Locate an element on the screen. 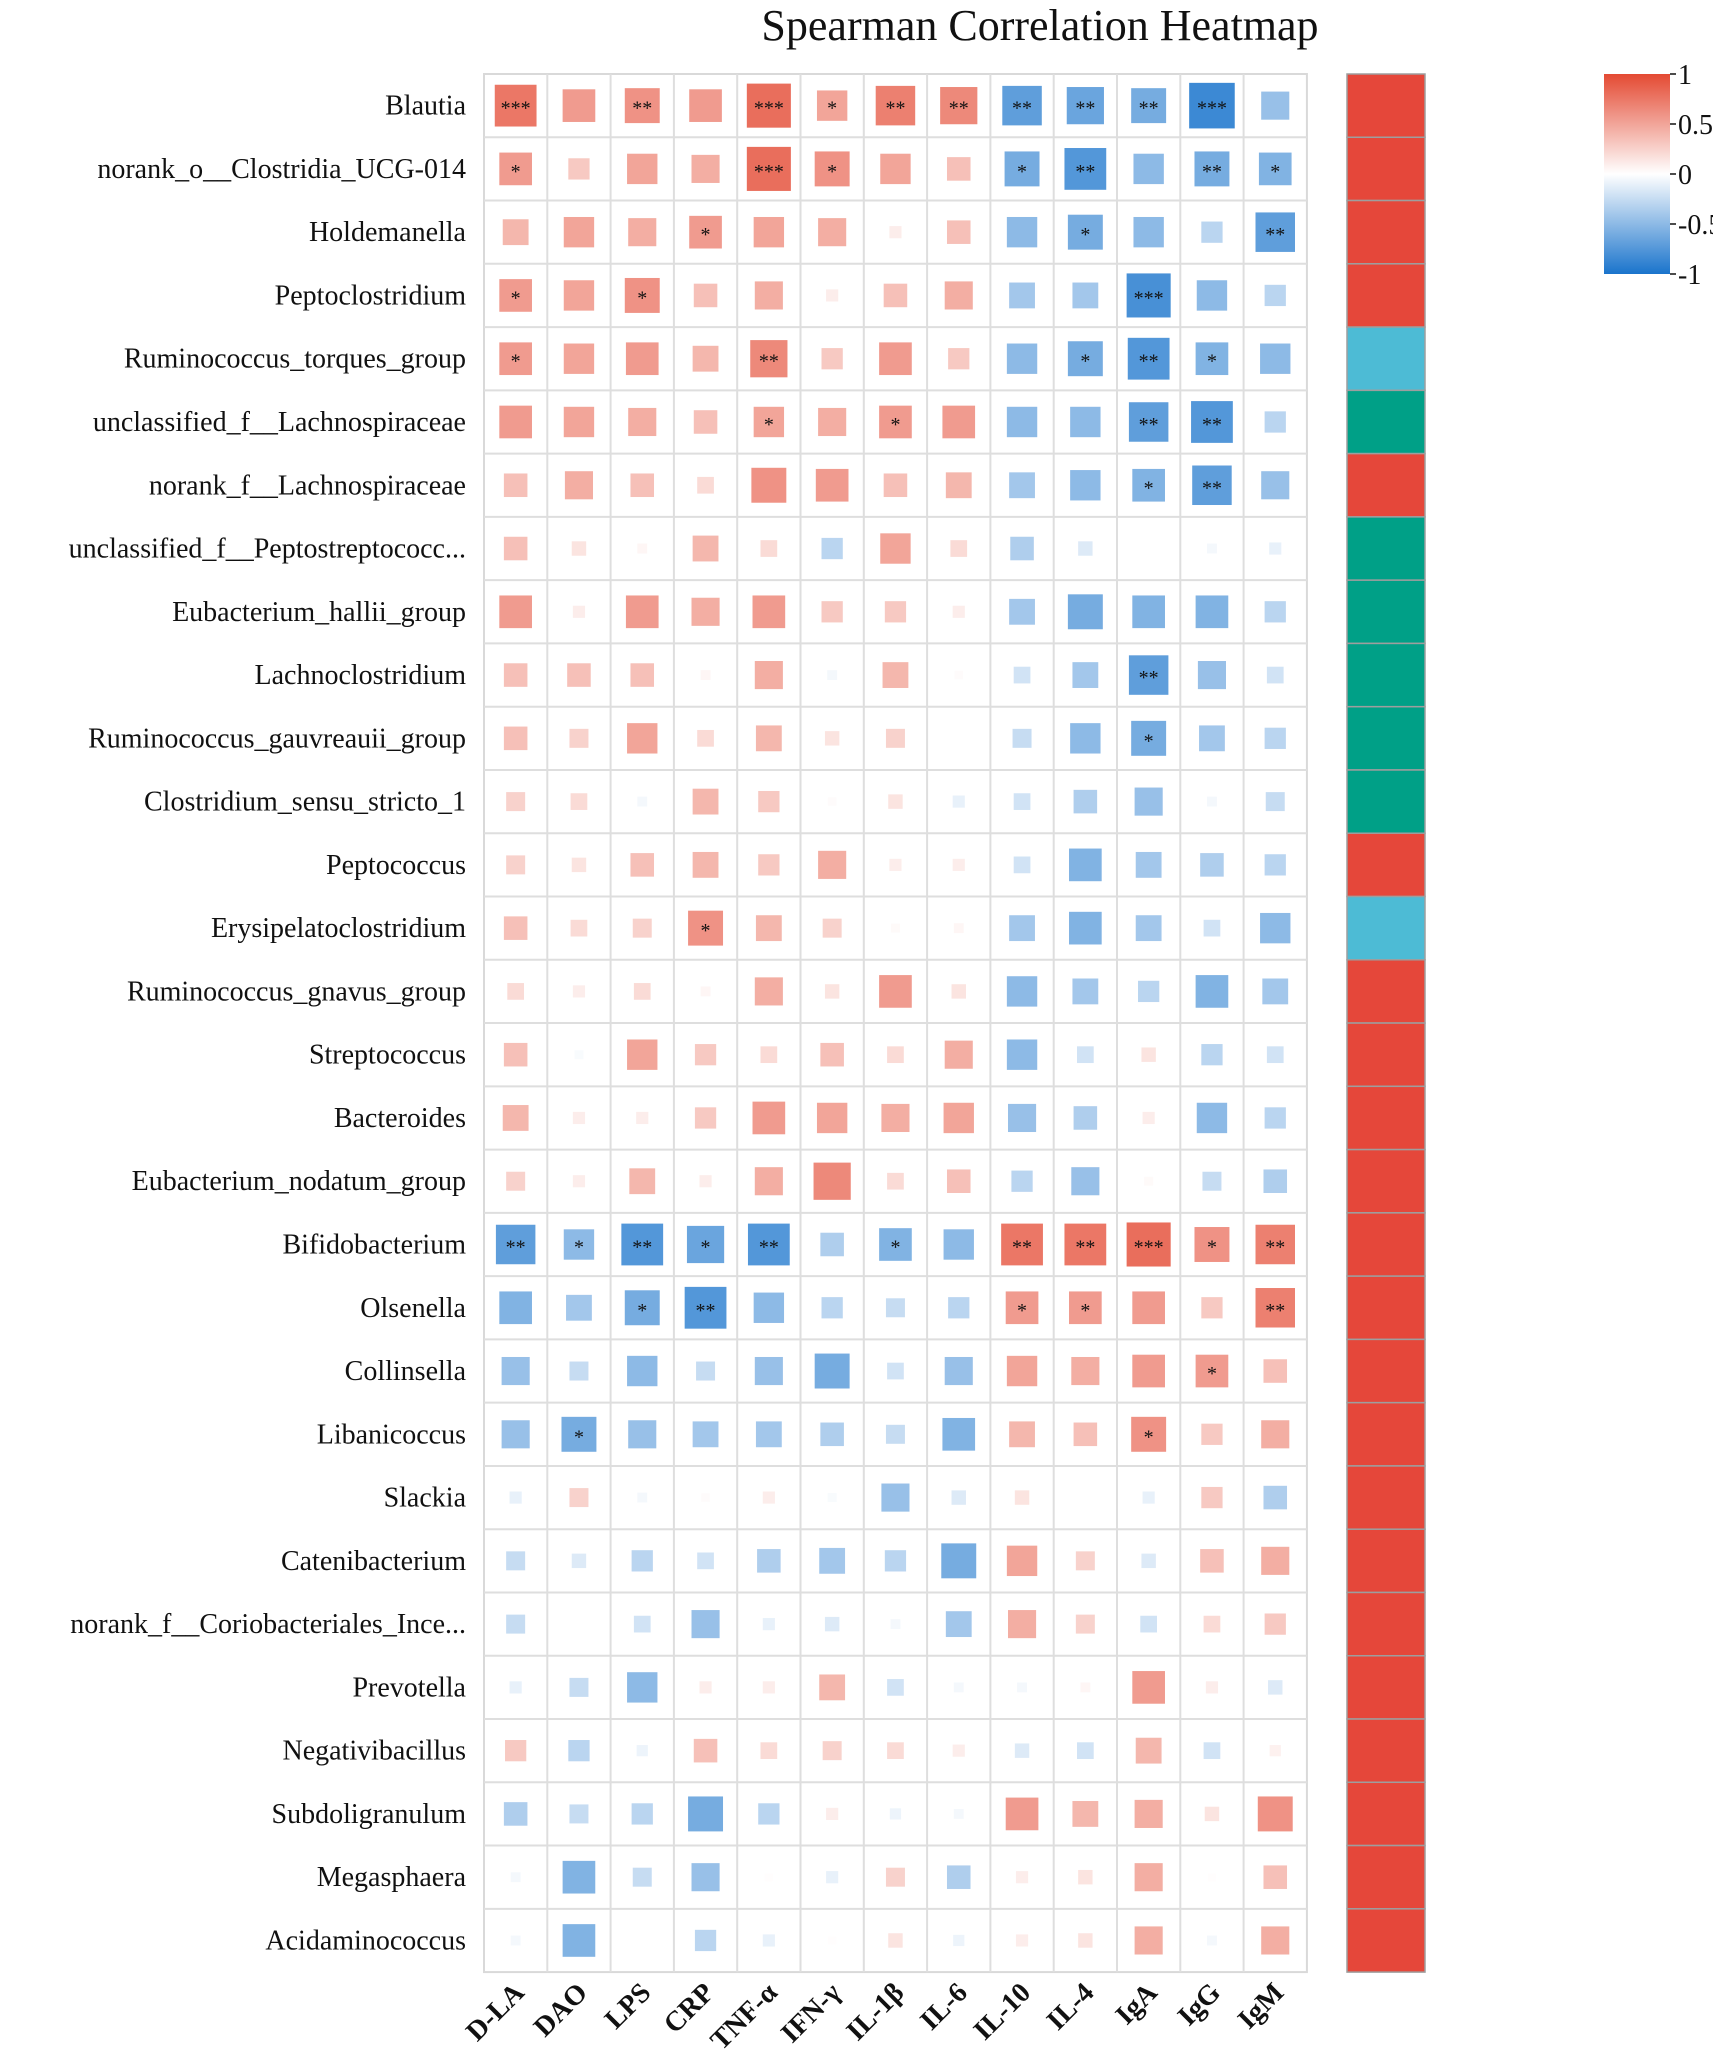 This screenshot has height=2069, width=1713. chart-title: Spearman Correlation Heatmap is located at coordinates (1039, 25).